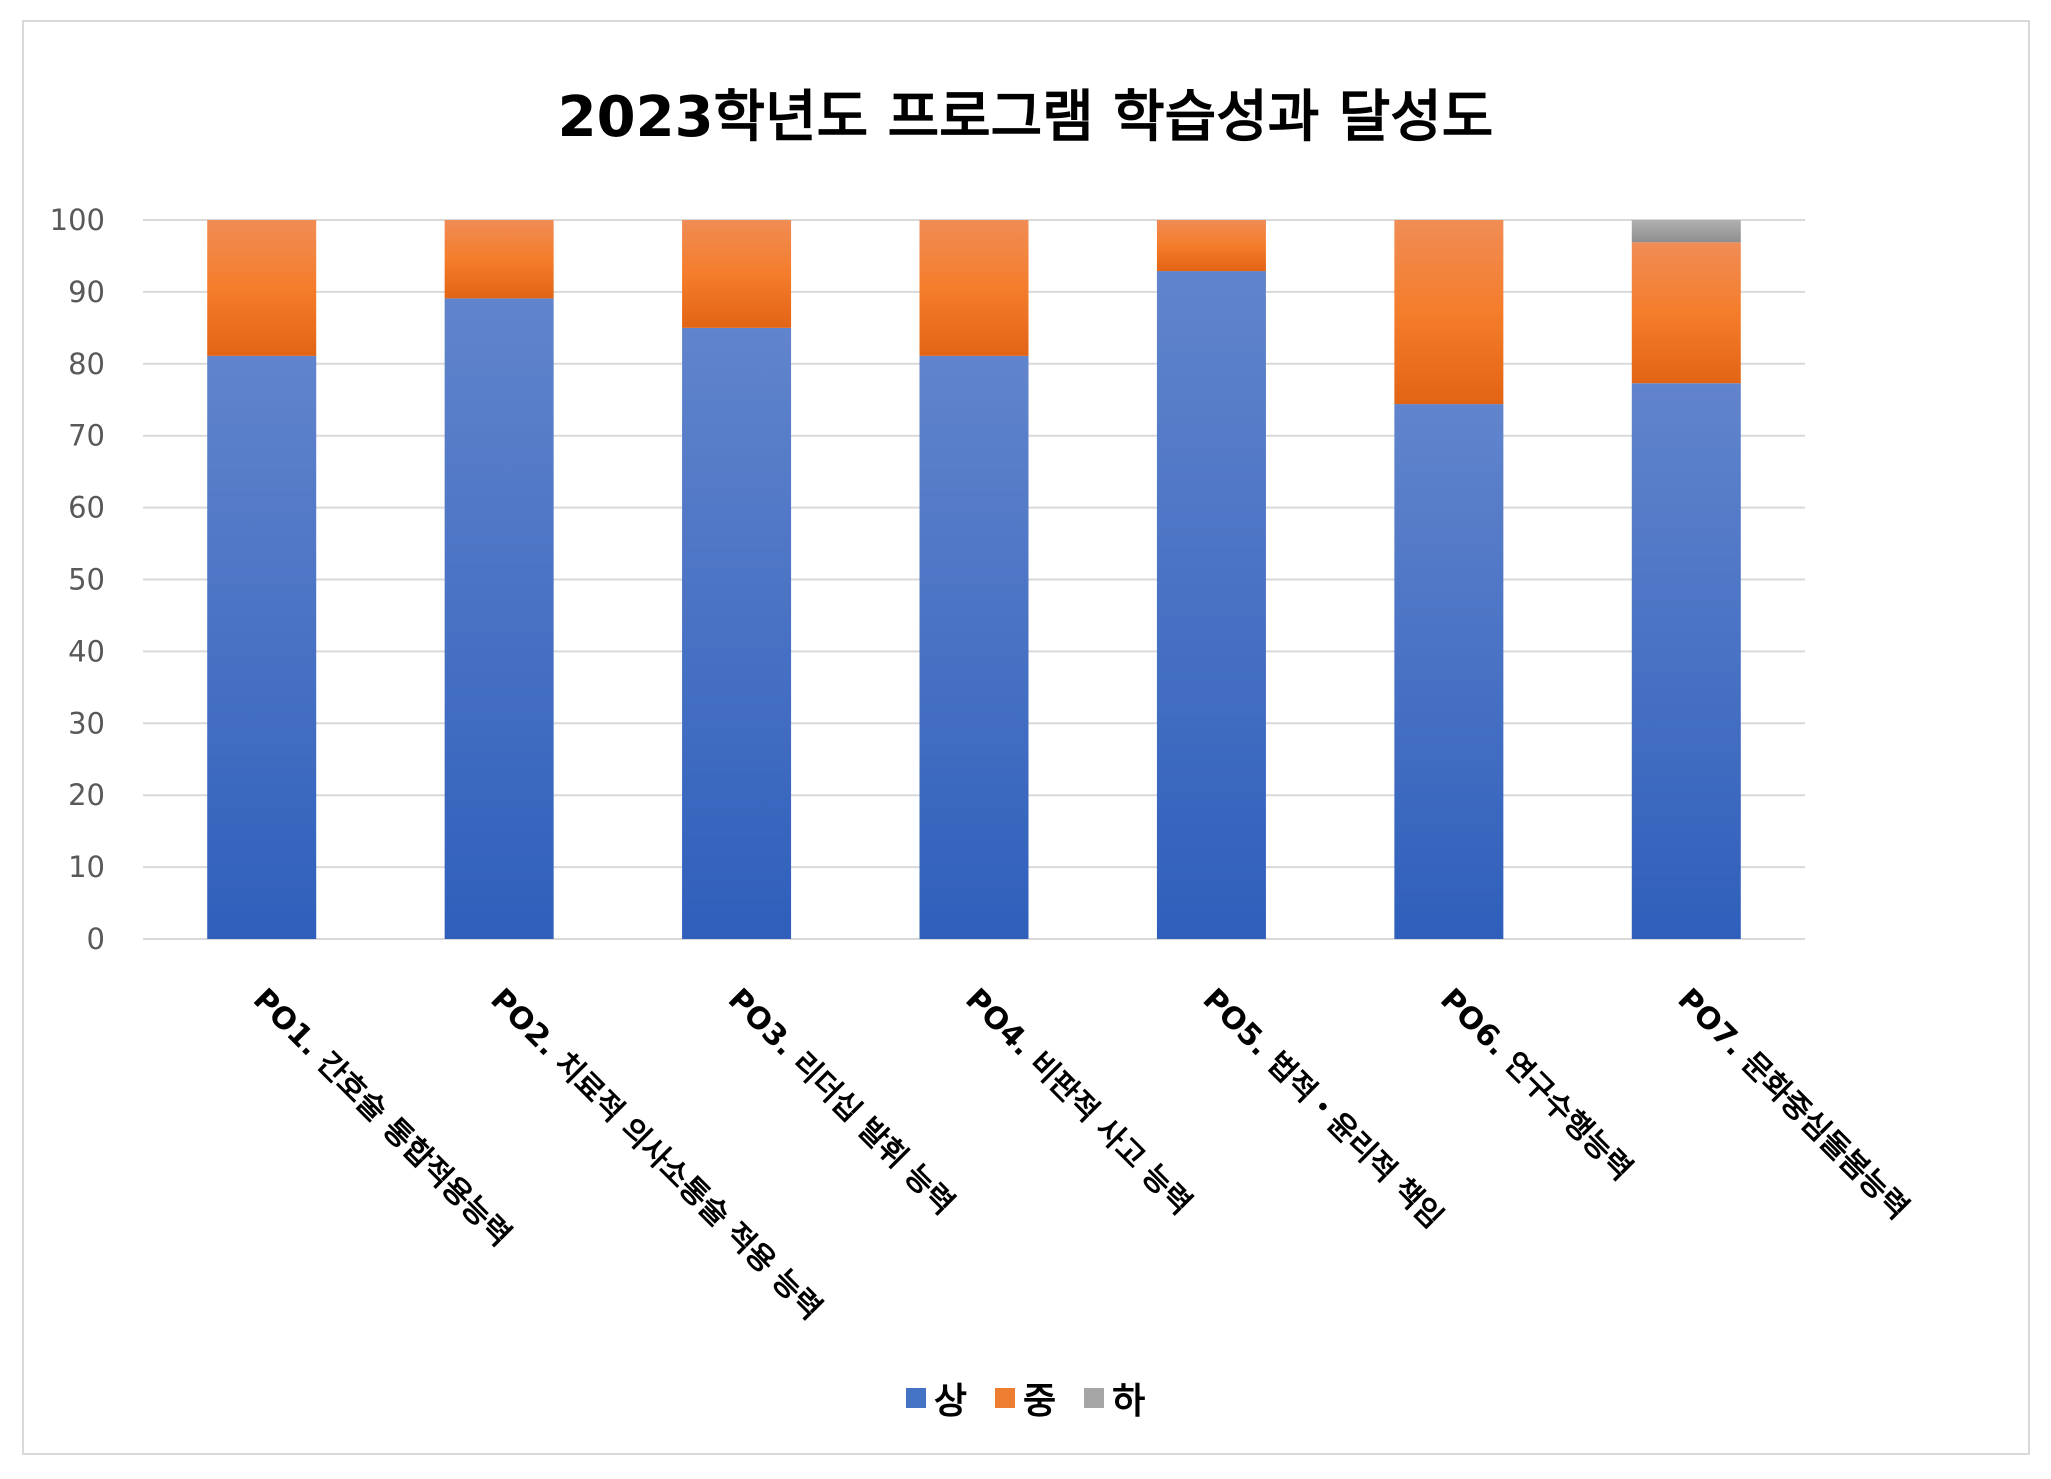  I want to click on chart-title: 2023학년도 프로그램 학습성과 달성도, so click(1025, 117).